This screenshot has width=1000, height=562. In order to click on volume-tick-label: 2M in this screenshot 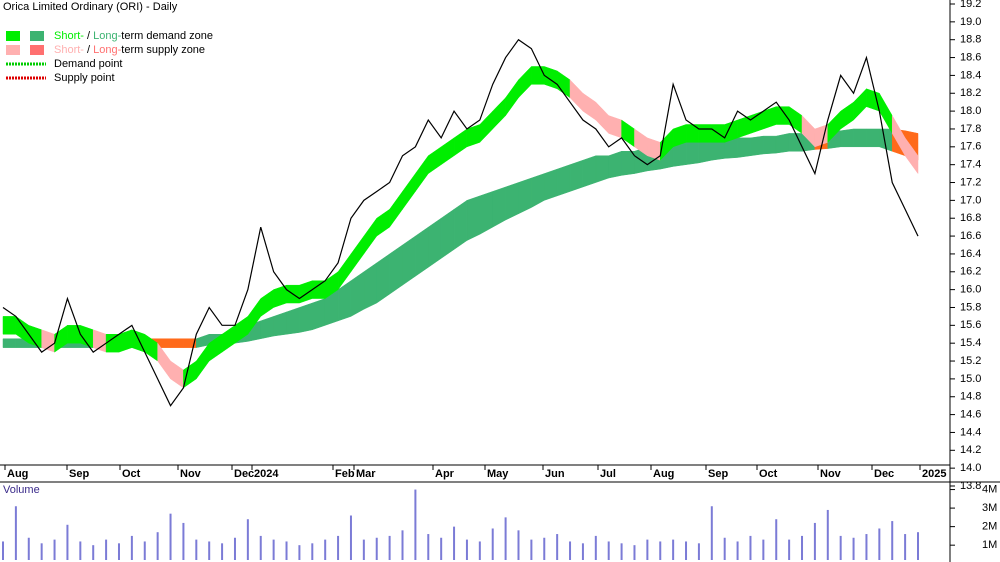, I will do `click(989, 527)`.